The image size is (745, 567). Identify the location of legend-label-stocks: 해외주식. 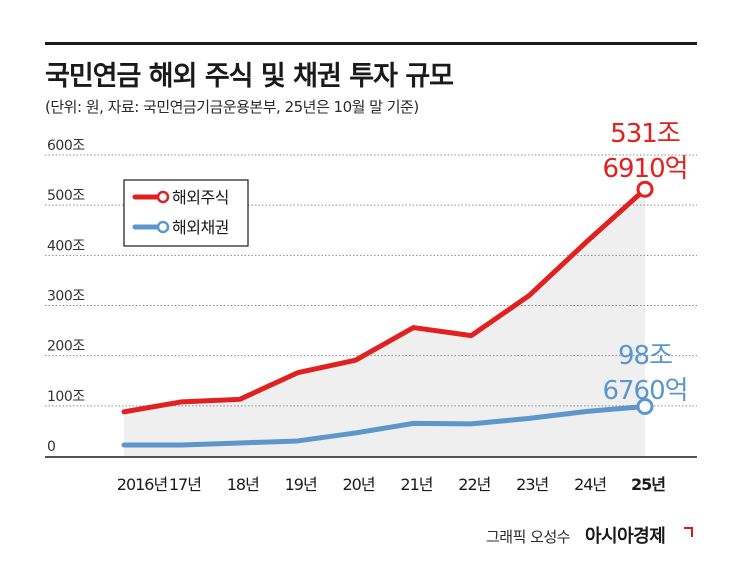
(200, 197).